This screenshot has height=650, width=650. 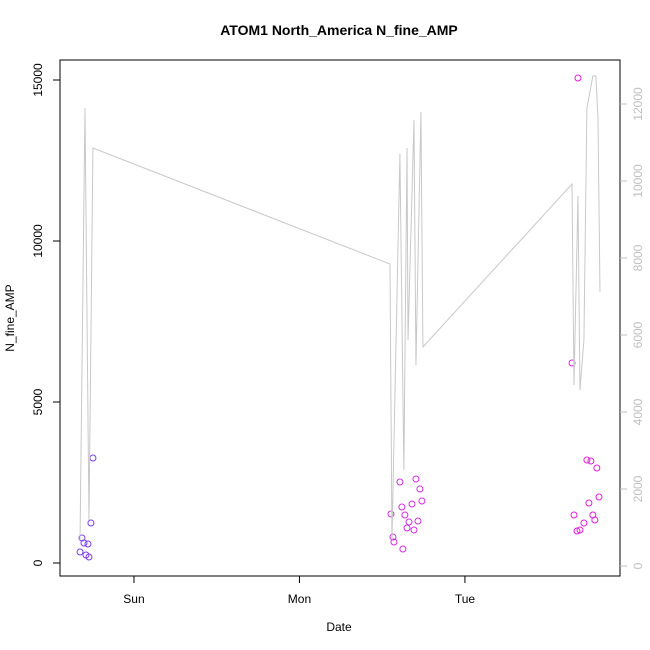 What do you see at coordinates (638, 181) in the screenshot?
I see `y2-tick-label: 10000` at bounding box center [638, 181].